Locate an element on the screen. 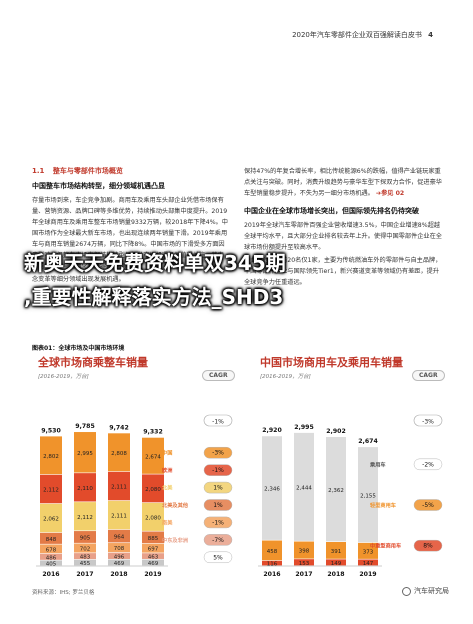  series-label: 北美 is located at coordinates (167, 488).